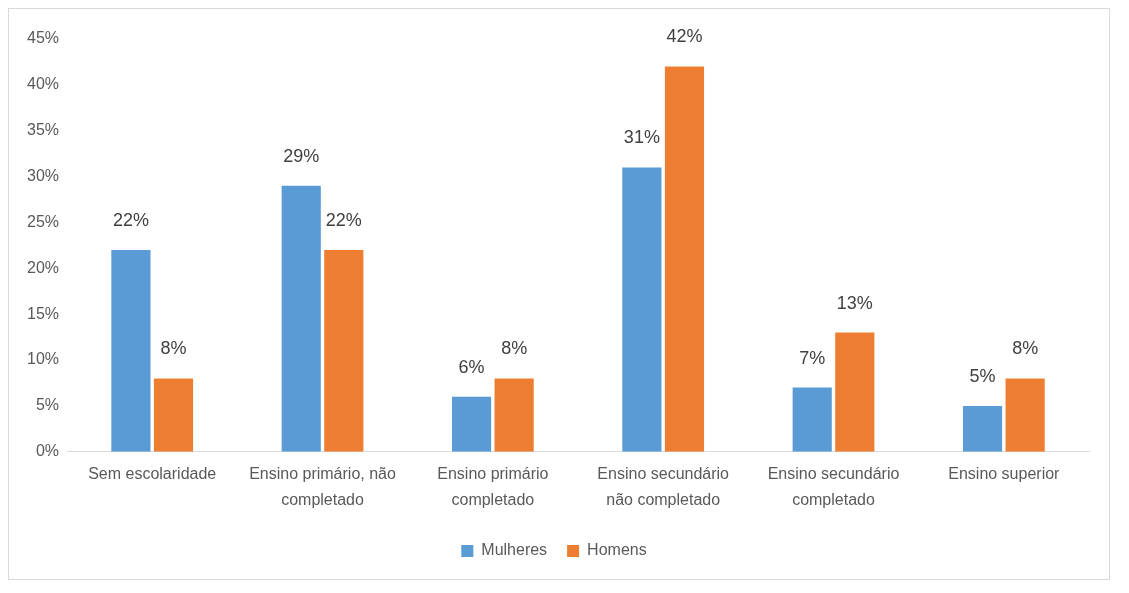 This screenshot has height=593, width=1129. I want to click on y-tick-label: 35%, so click(43, 130).